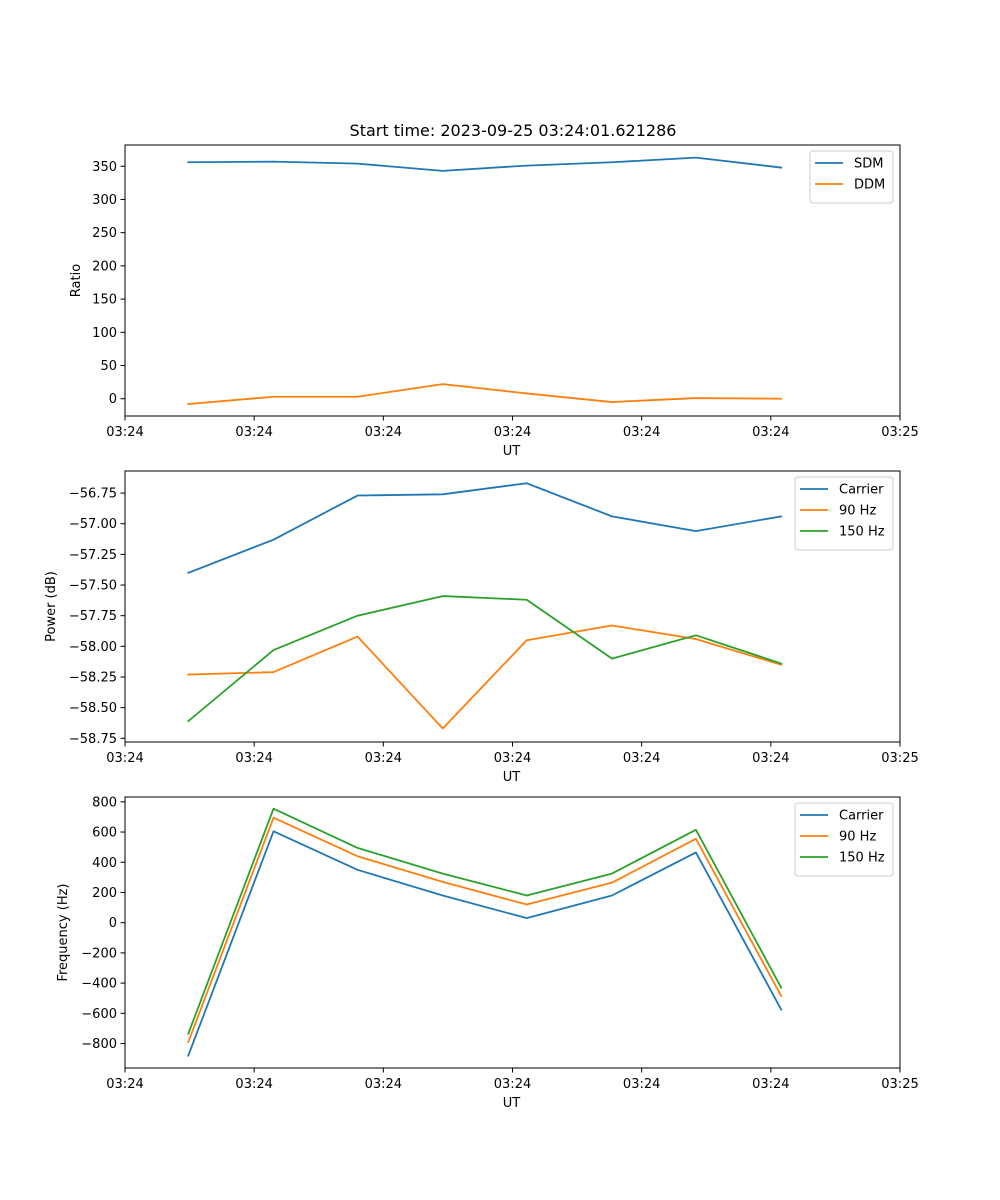 Image resolution: width=1000 pixels, height=1200 pixels. I want to click on y-tick-label: 50, so click(108, 366).